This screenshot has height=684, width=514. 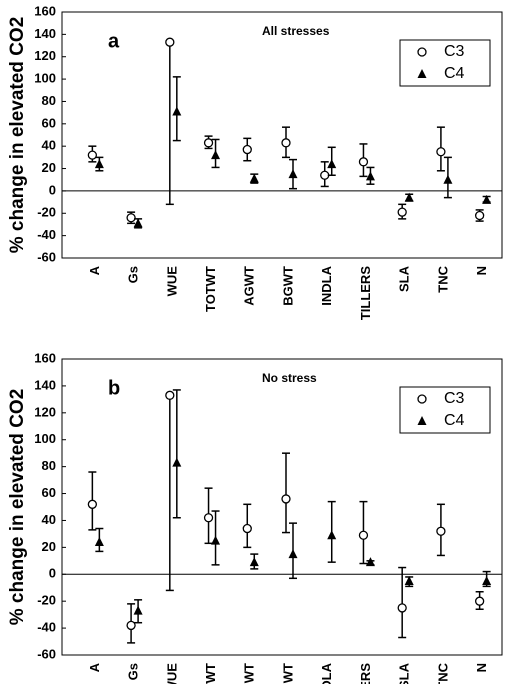 What do you see at coordinates (296, 31) in the screenshot?
I see `annotation: All stresses` at bounding box center [296, 31].